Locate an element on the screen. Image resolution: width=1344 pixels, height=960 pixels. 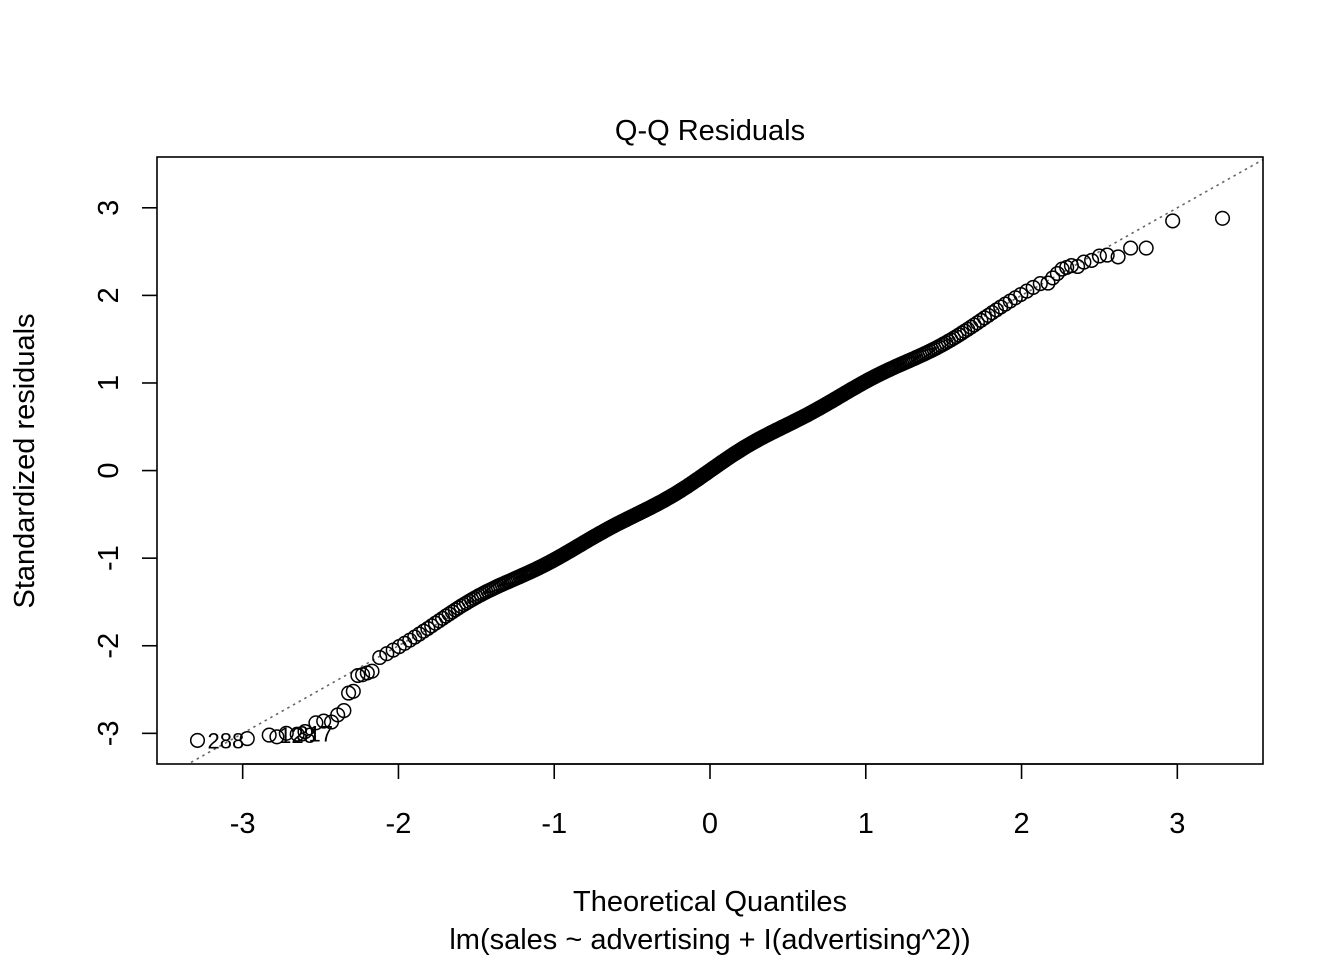
x-tick-label: 3 is located at coordinates (1177, 824).